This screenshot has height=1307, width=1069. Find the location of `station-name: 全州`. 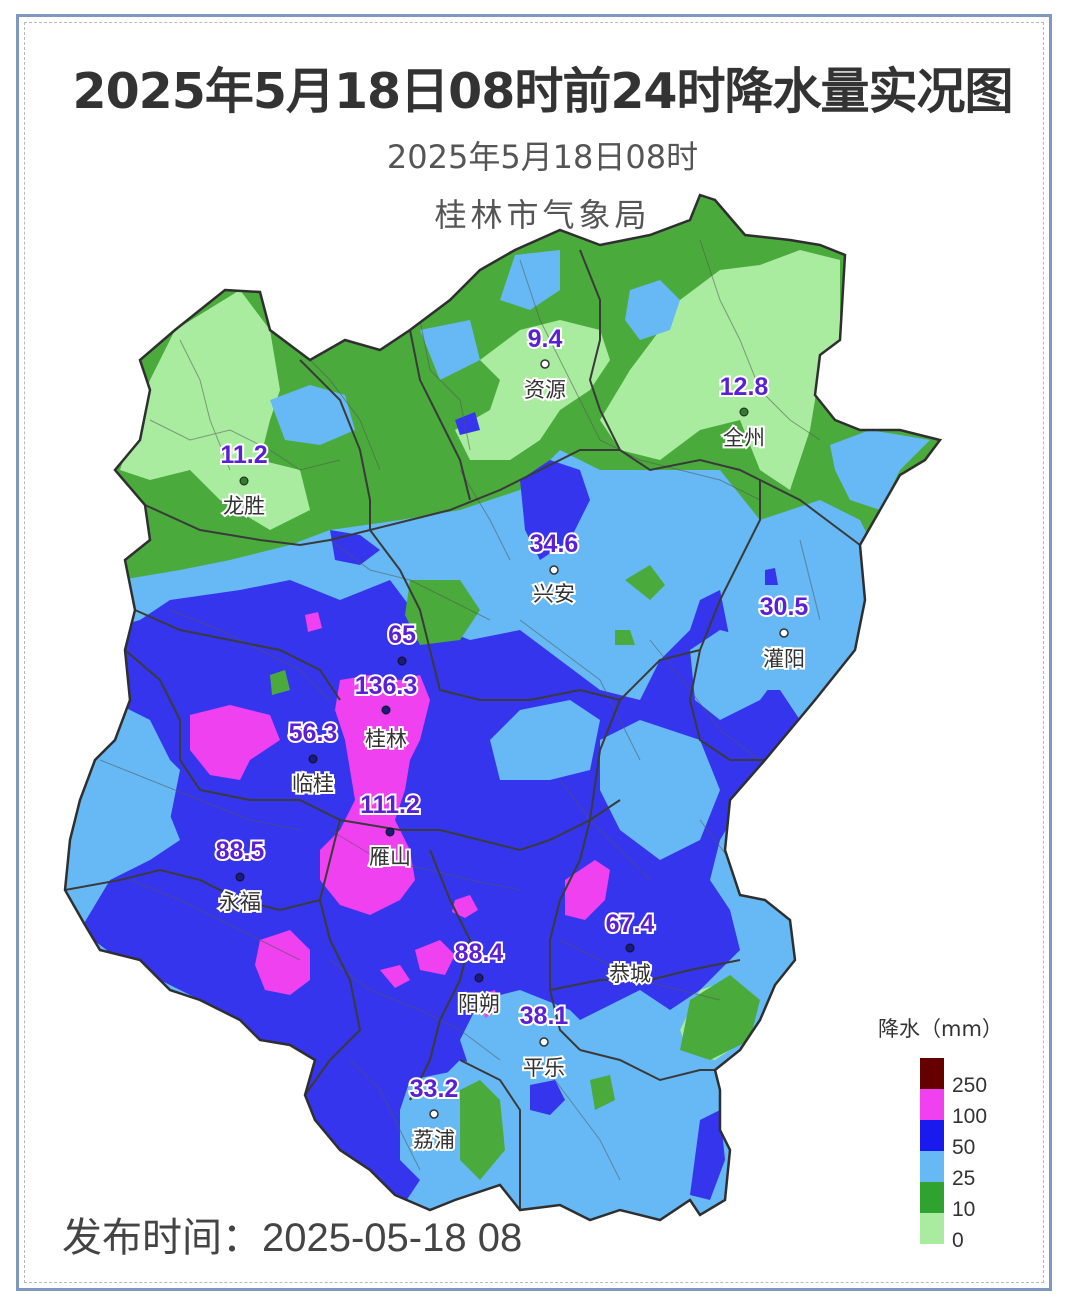

station-name: 全州 is located at coordinates (744, 438).